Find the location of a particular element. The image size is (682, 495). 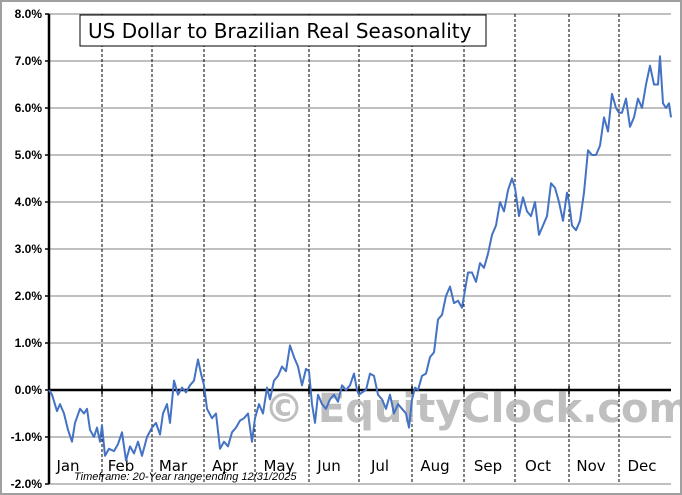

month-label: Feb is located at coordinates (121, 466).